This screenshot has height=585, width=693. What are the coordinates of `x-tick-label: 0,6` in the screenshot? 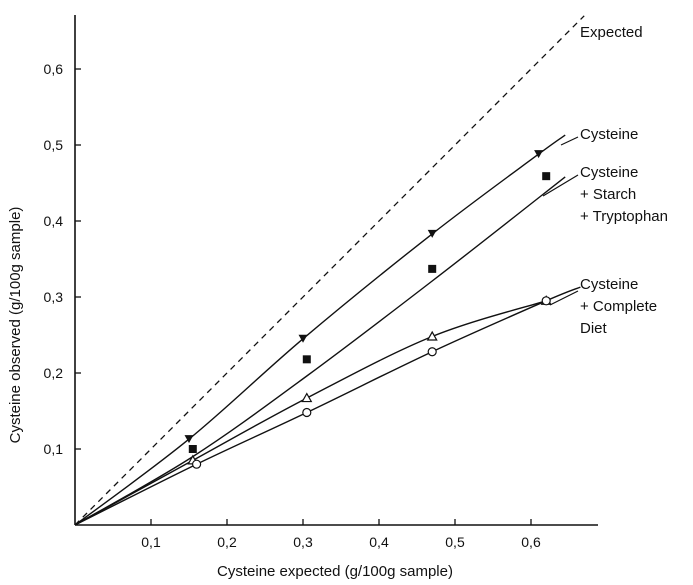 It's located at (531, 542).